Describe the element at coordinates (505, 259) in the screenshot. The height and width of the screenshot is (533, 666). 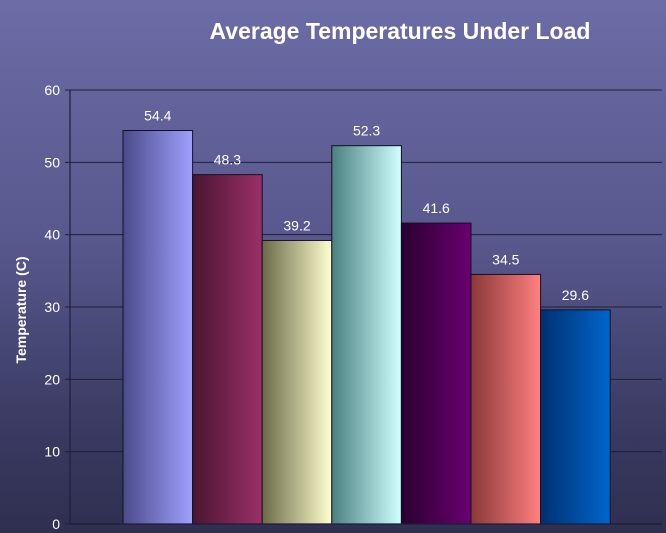
I see `data-label-6: 34.5` at that location.